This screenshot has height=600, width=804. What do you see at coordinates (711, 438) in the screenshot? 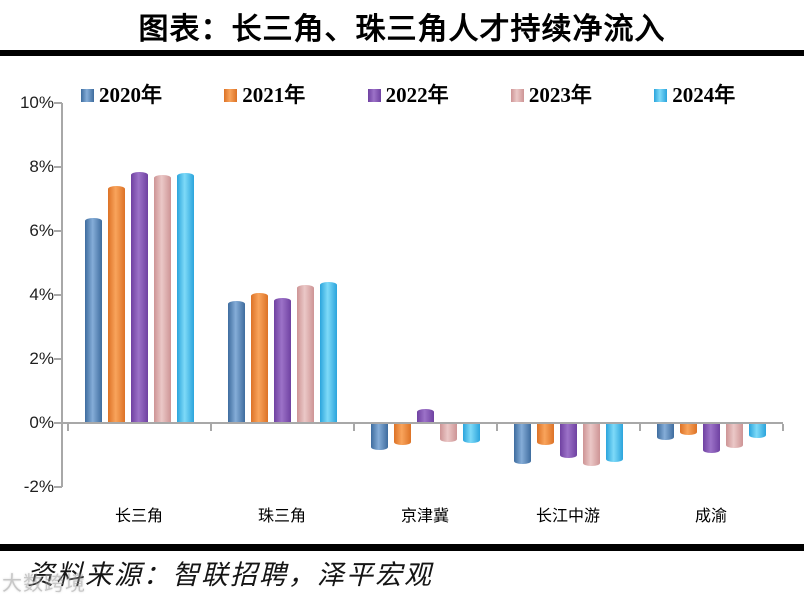
I see `bar-2022年-成渝` at bounding box center [711, 438].